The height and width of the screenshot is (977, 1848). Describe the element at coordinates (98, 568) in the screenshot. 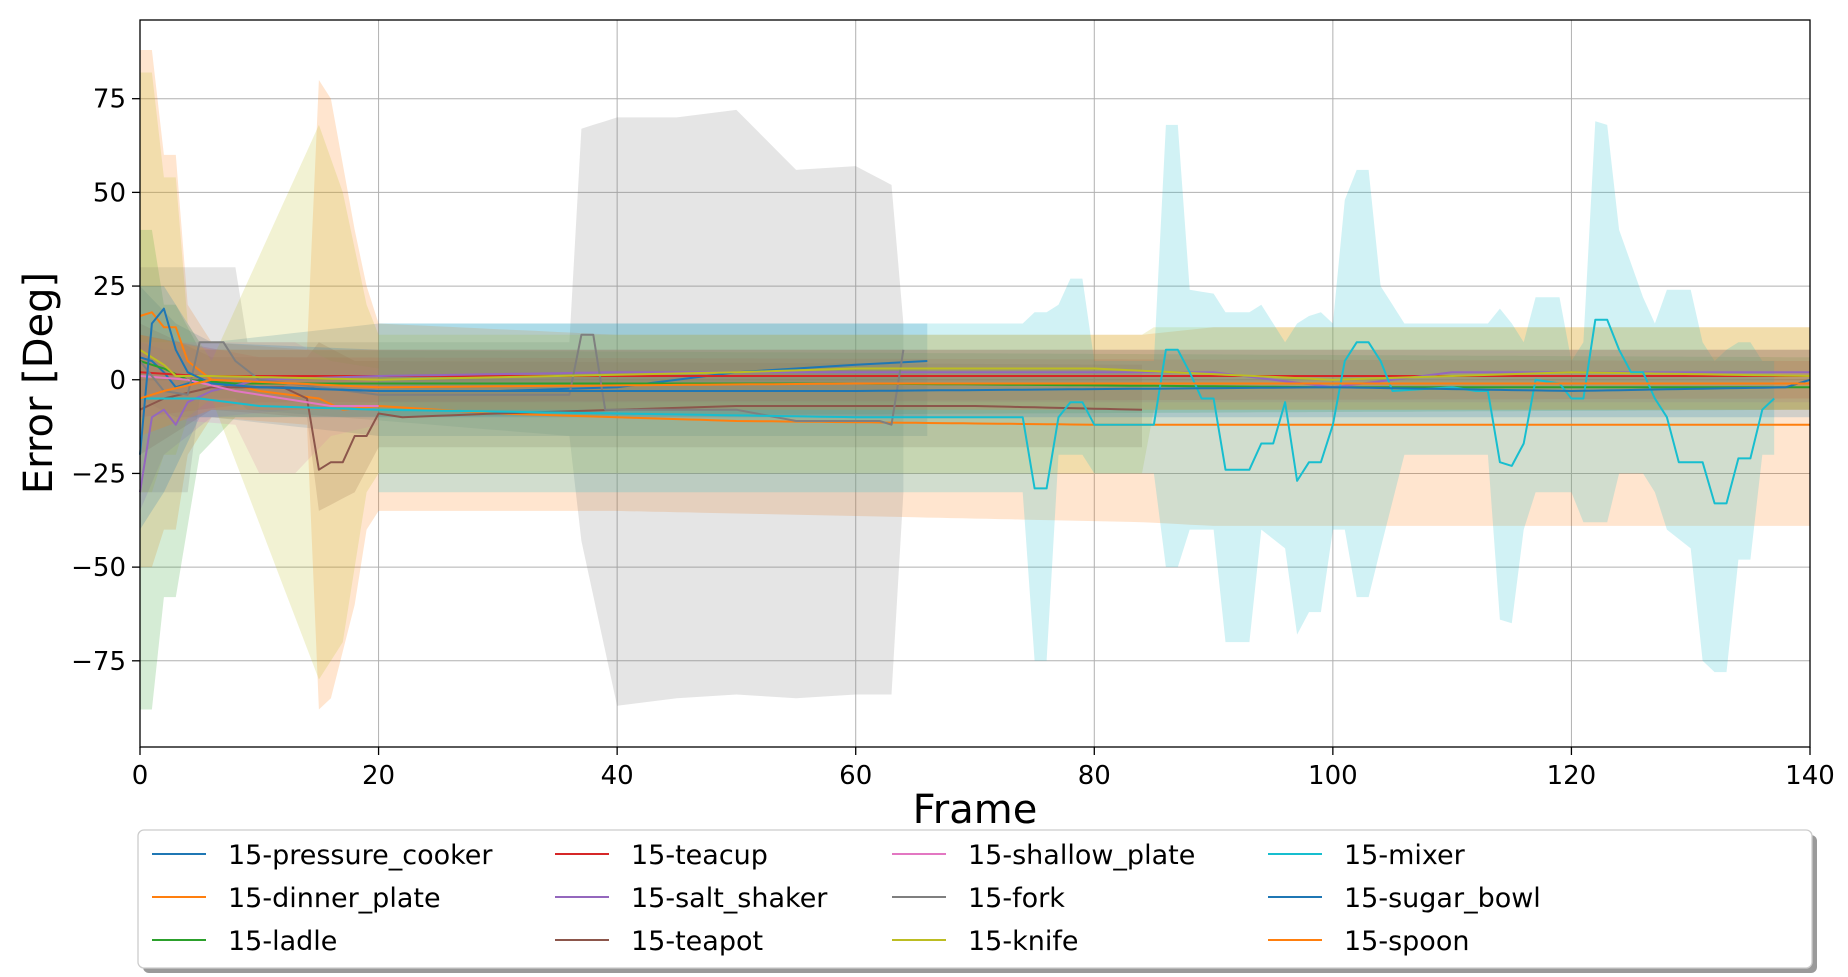

I see `y-tick-label: −50` at that location.